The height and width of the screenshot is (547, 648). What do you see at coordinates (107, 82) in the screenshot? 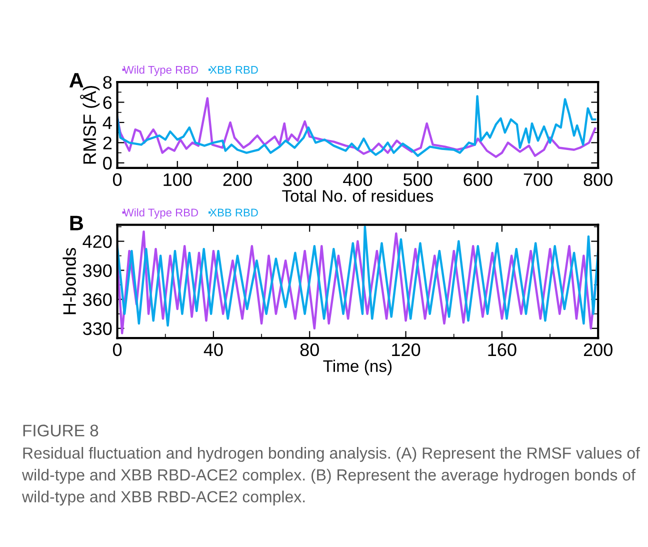
I see `y-tick-label: 8` at bounding box center [107, 82].